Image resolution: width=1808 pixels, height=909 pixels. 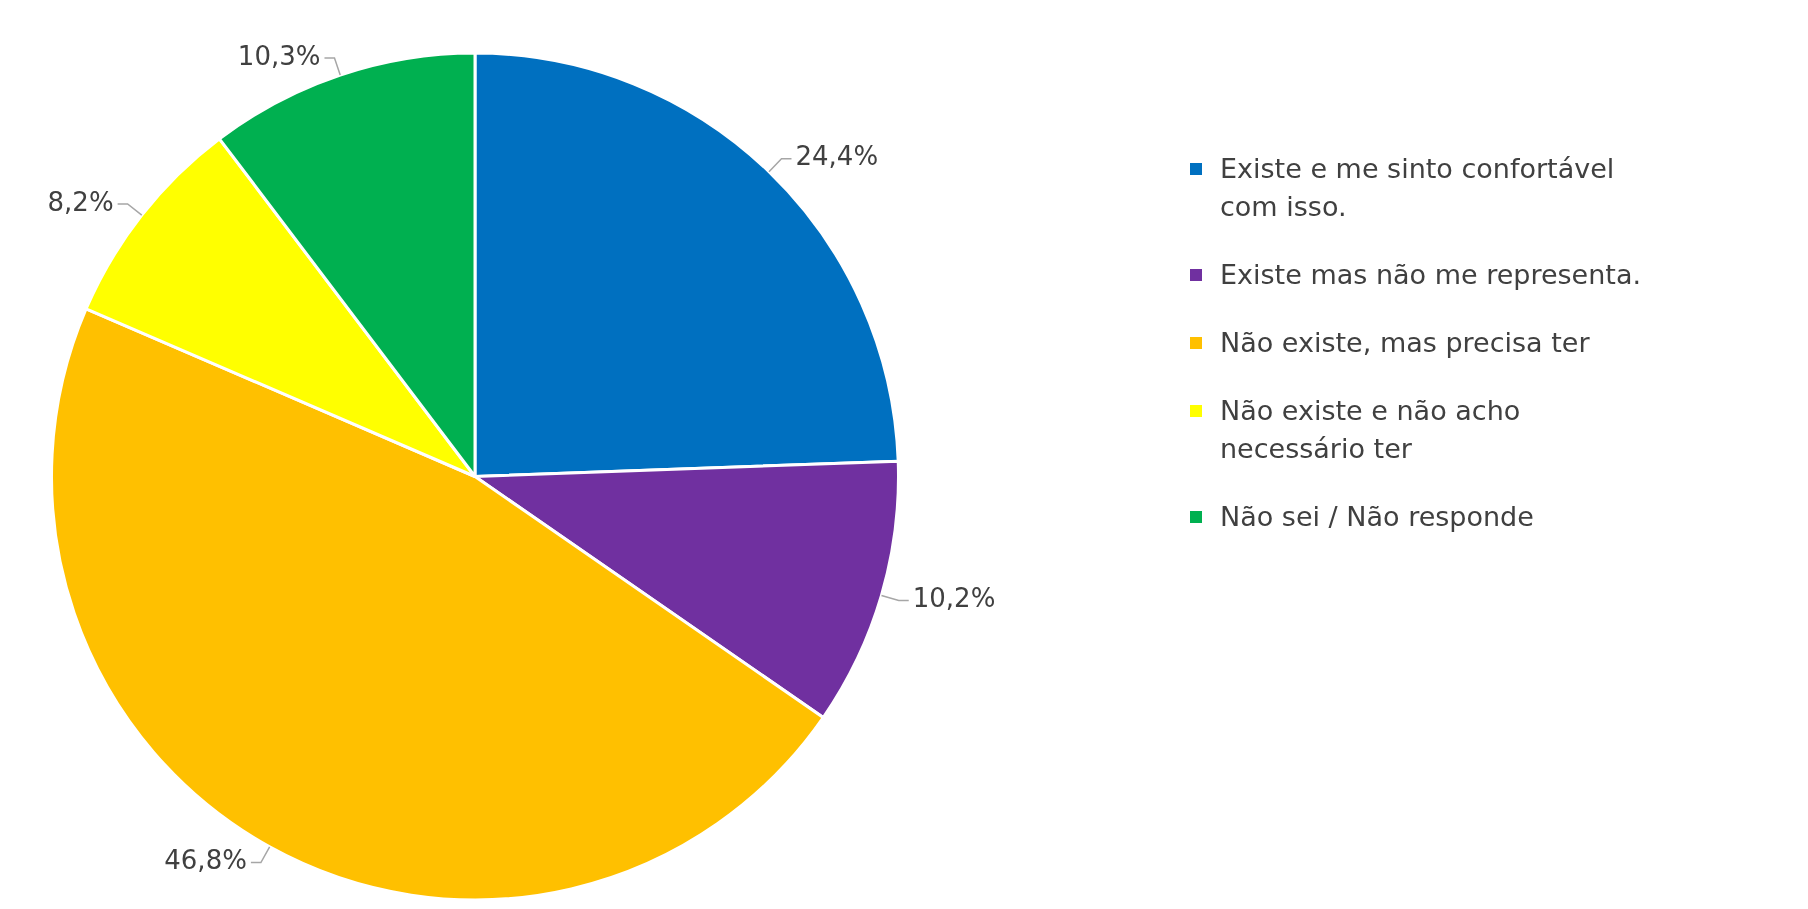 What do you see at coordinates (837, 156) in the screenshot?
I see `data-label: 24,4%` at bounding box center [837, 156].